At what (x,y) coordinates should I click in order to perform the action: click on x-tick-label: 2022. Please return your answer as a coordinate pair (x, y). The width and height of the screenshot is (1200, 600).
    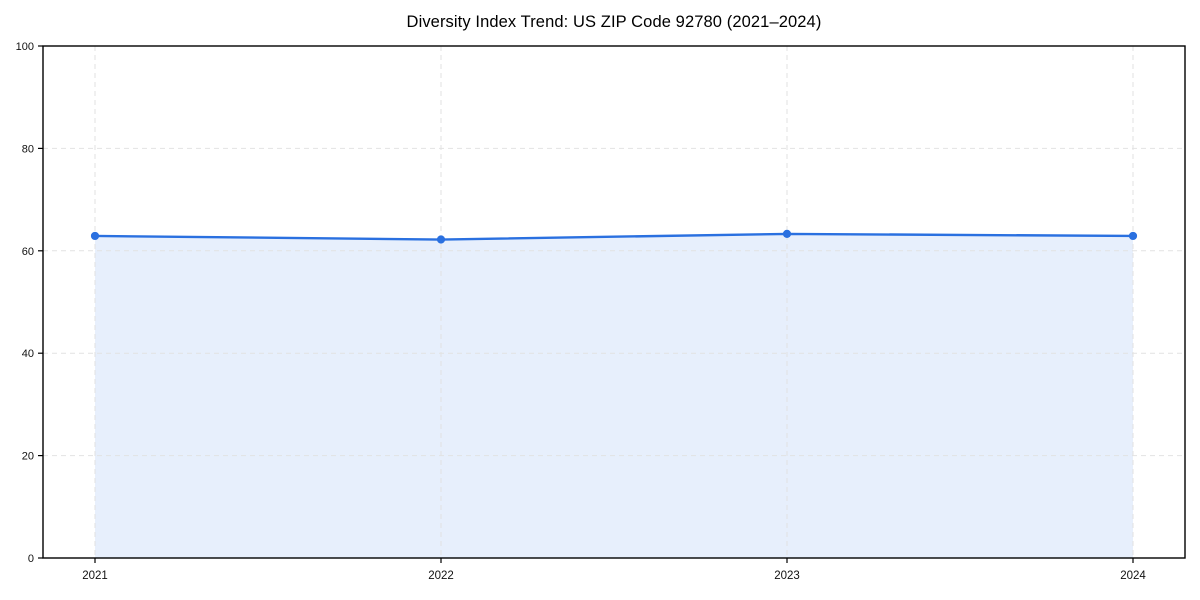
    Looking at the image, I should click on (441, 576).